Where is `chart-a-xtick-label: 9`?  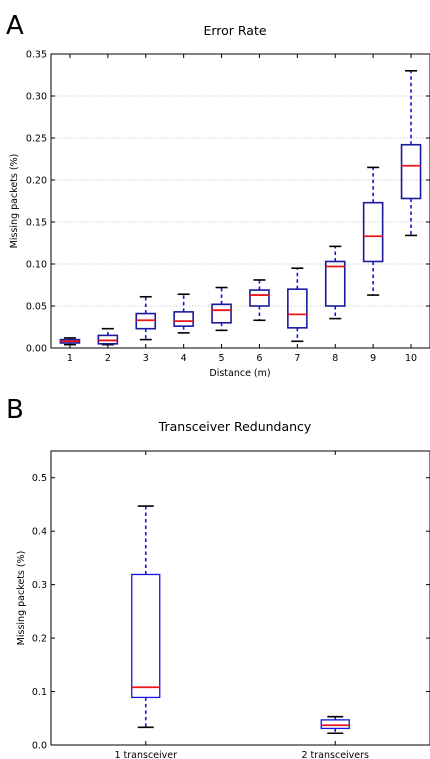 chart-a-xtick-label: 9 is located at coordinates (373, 358).